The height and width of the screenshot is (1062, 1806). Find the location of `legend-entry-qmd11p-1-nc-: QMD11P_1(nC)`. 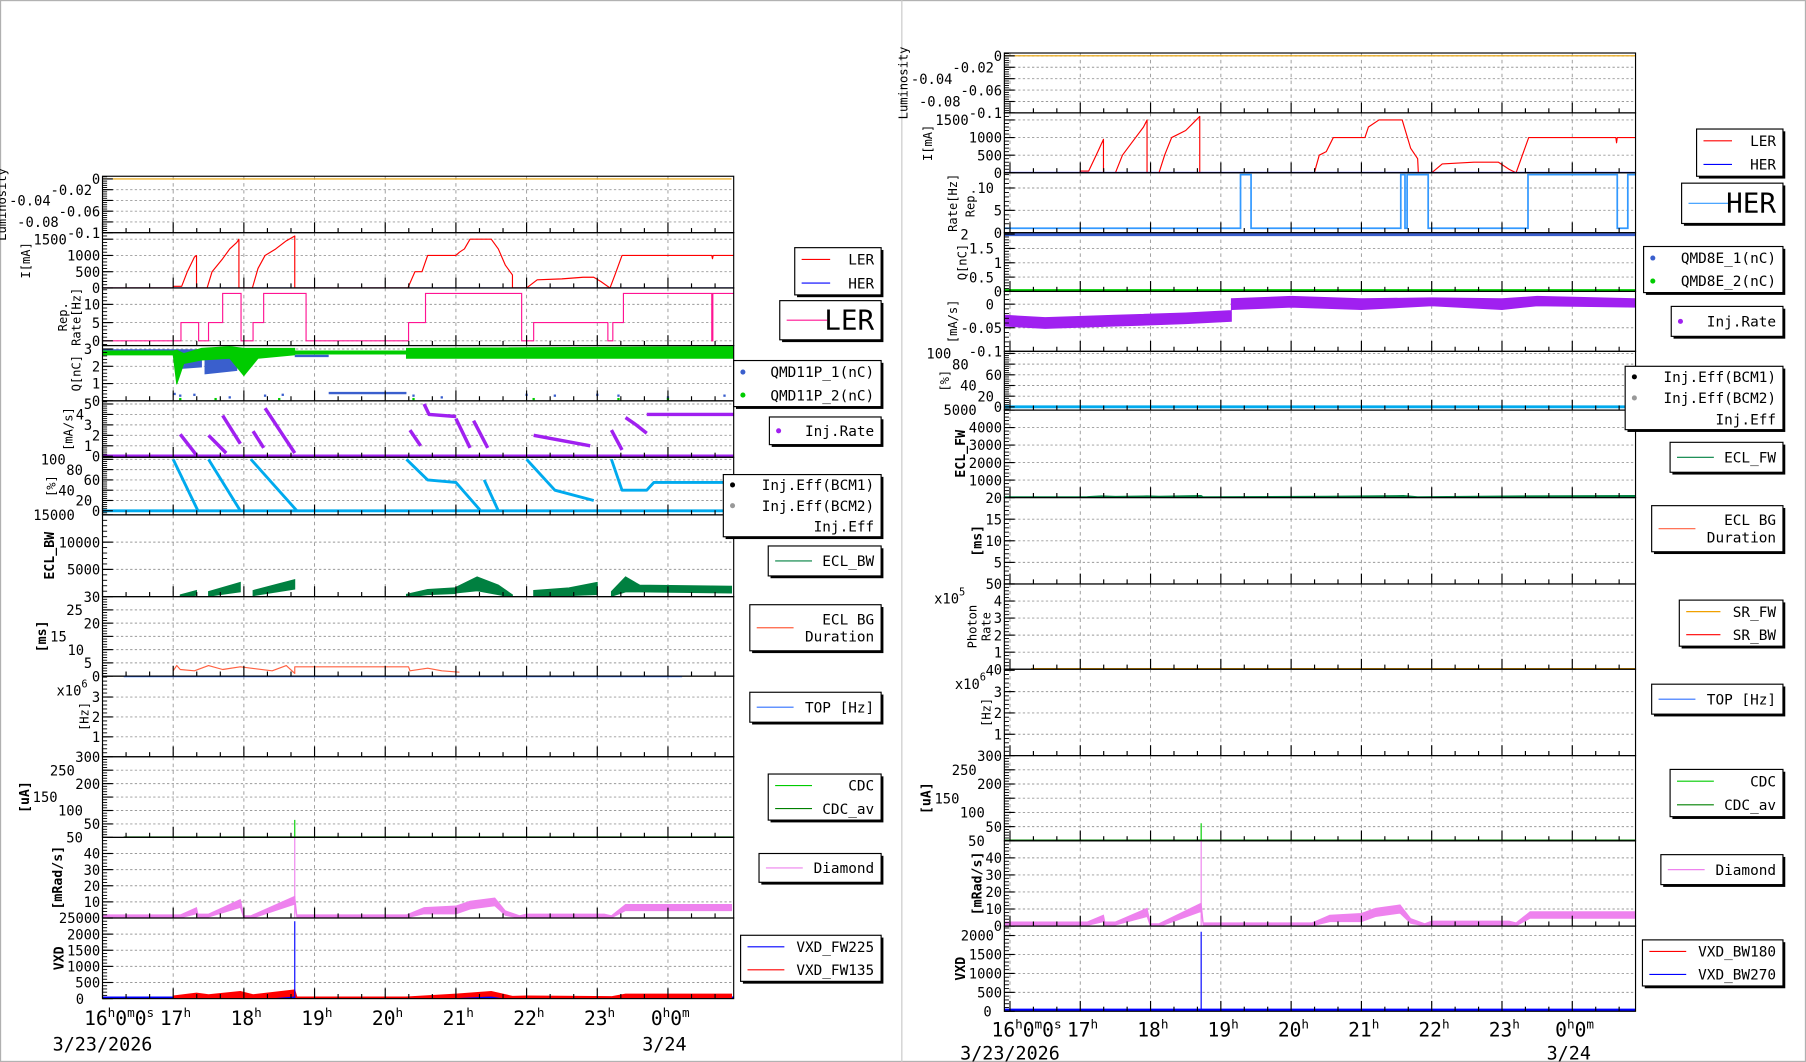

legend-entry-qmd11p-1-nc-: QMD11P_1(nC) is located at coordinates (807, 373).